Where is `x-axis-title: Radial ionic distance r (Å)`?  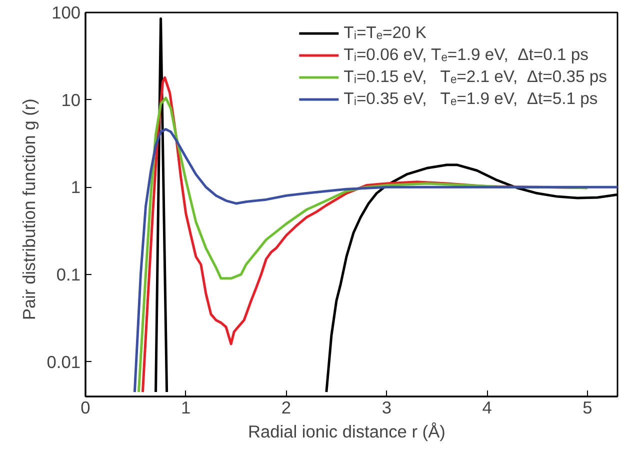
x-axis-title: Radial ionic distance r (Å) is located at coordinates (347, 432).